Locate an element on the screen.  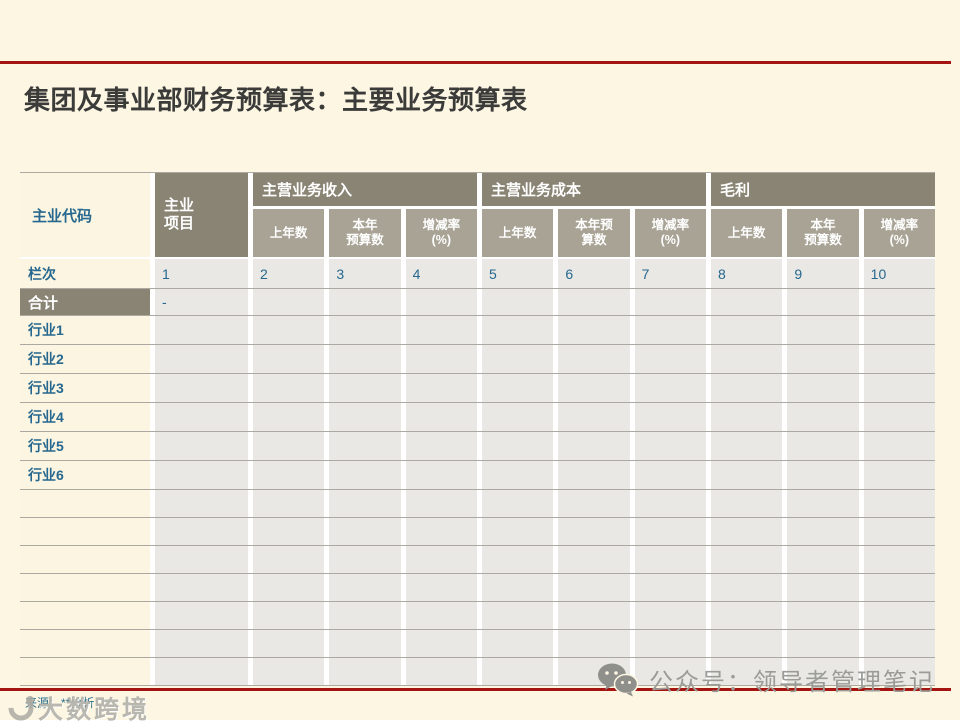
table-cell: 3 is located at coordinates (365, 273).